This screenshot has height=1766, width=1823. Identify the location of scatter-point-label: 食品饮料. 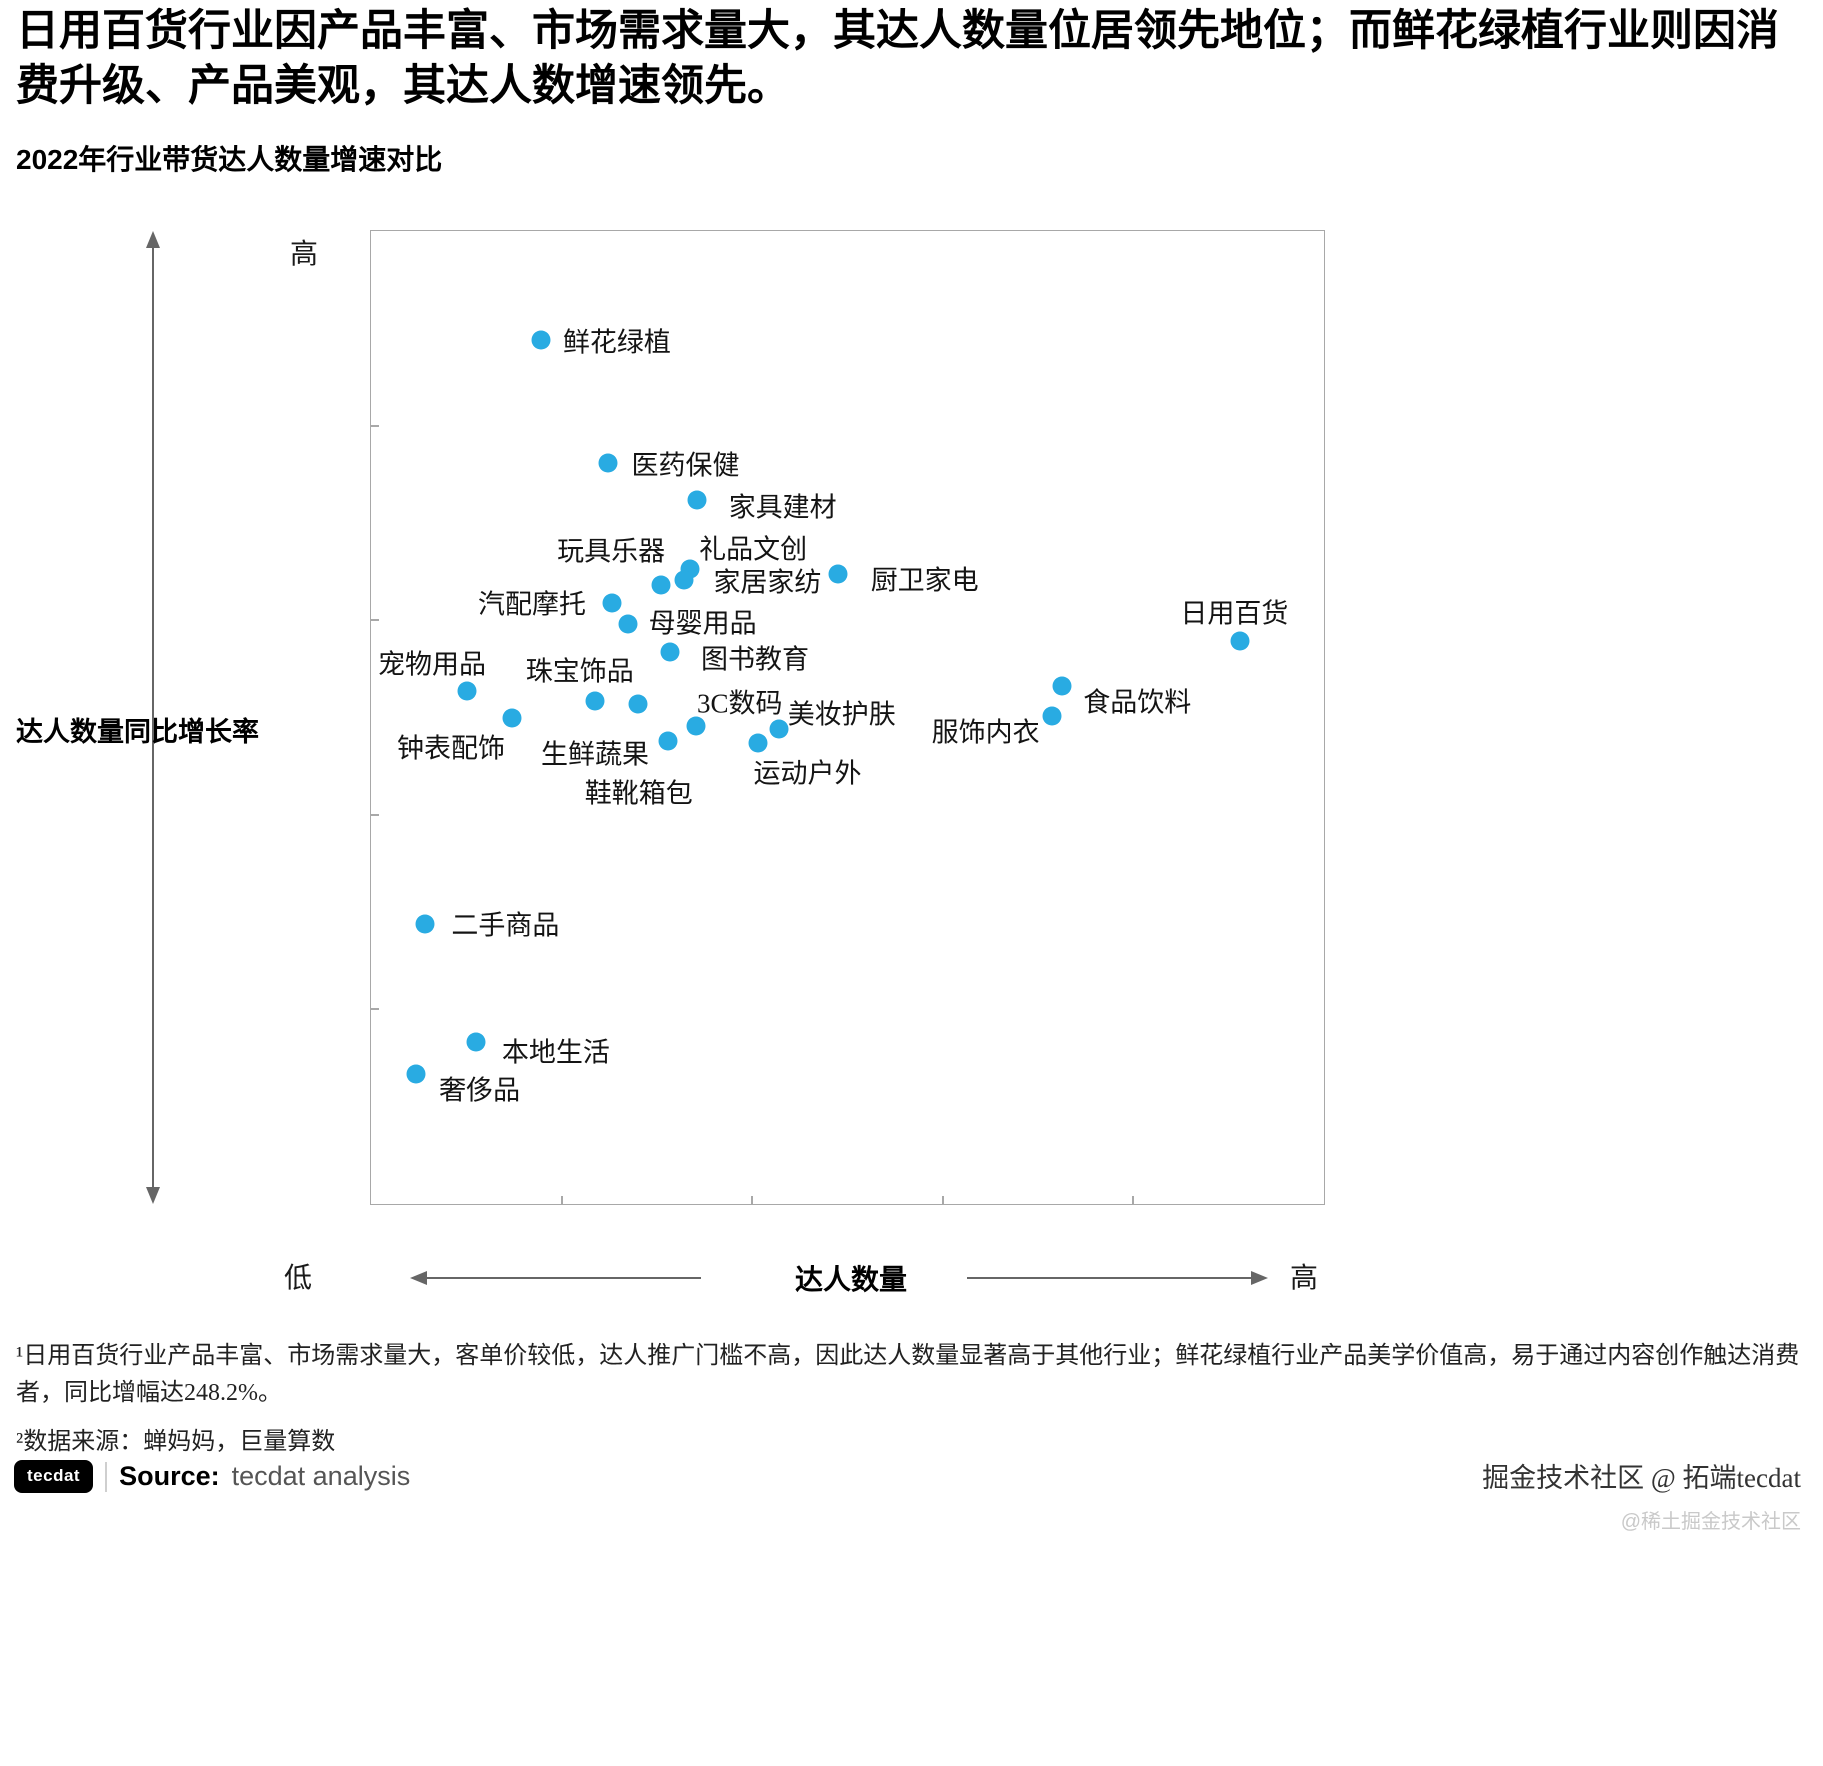
(1137, 702).